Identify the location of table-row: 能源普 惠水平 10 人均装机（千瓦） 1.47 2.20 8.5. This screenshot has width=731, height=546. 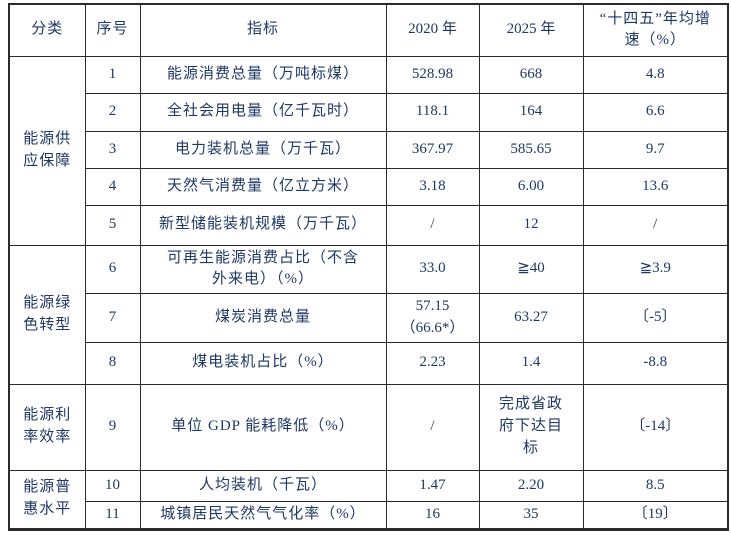
(368, 499).